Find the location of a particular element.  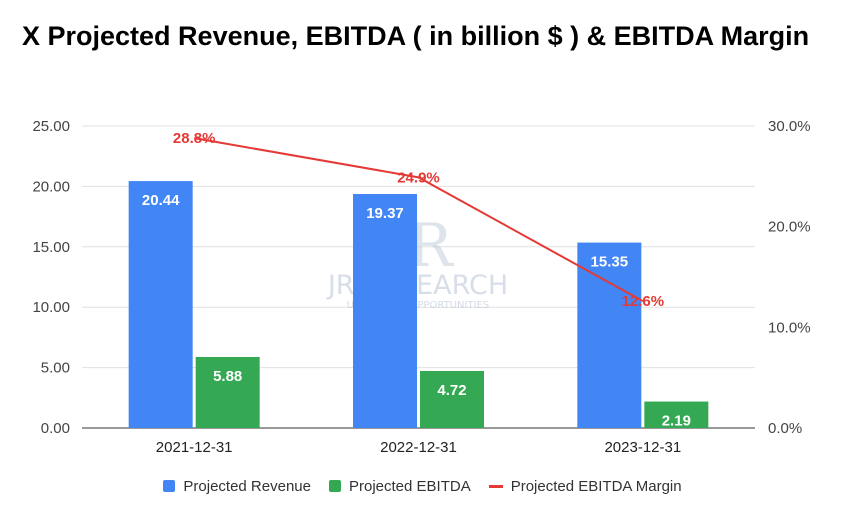

legend-swatch-ebitda is located at coordinates (334, 486).